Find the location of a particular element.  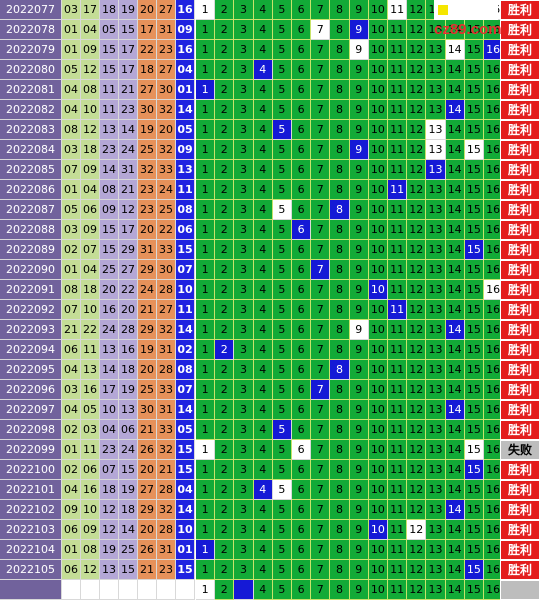

red-ball-number: 11 is located at coordinates (90, 350).